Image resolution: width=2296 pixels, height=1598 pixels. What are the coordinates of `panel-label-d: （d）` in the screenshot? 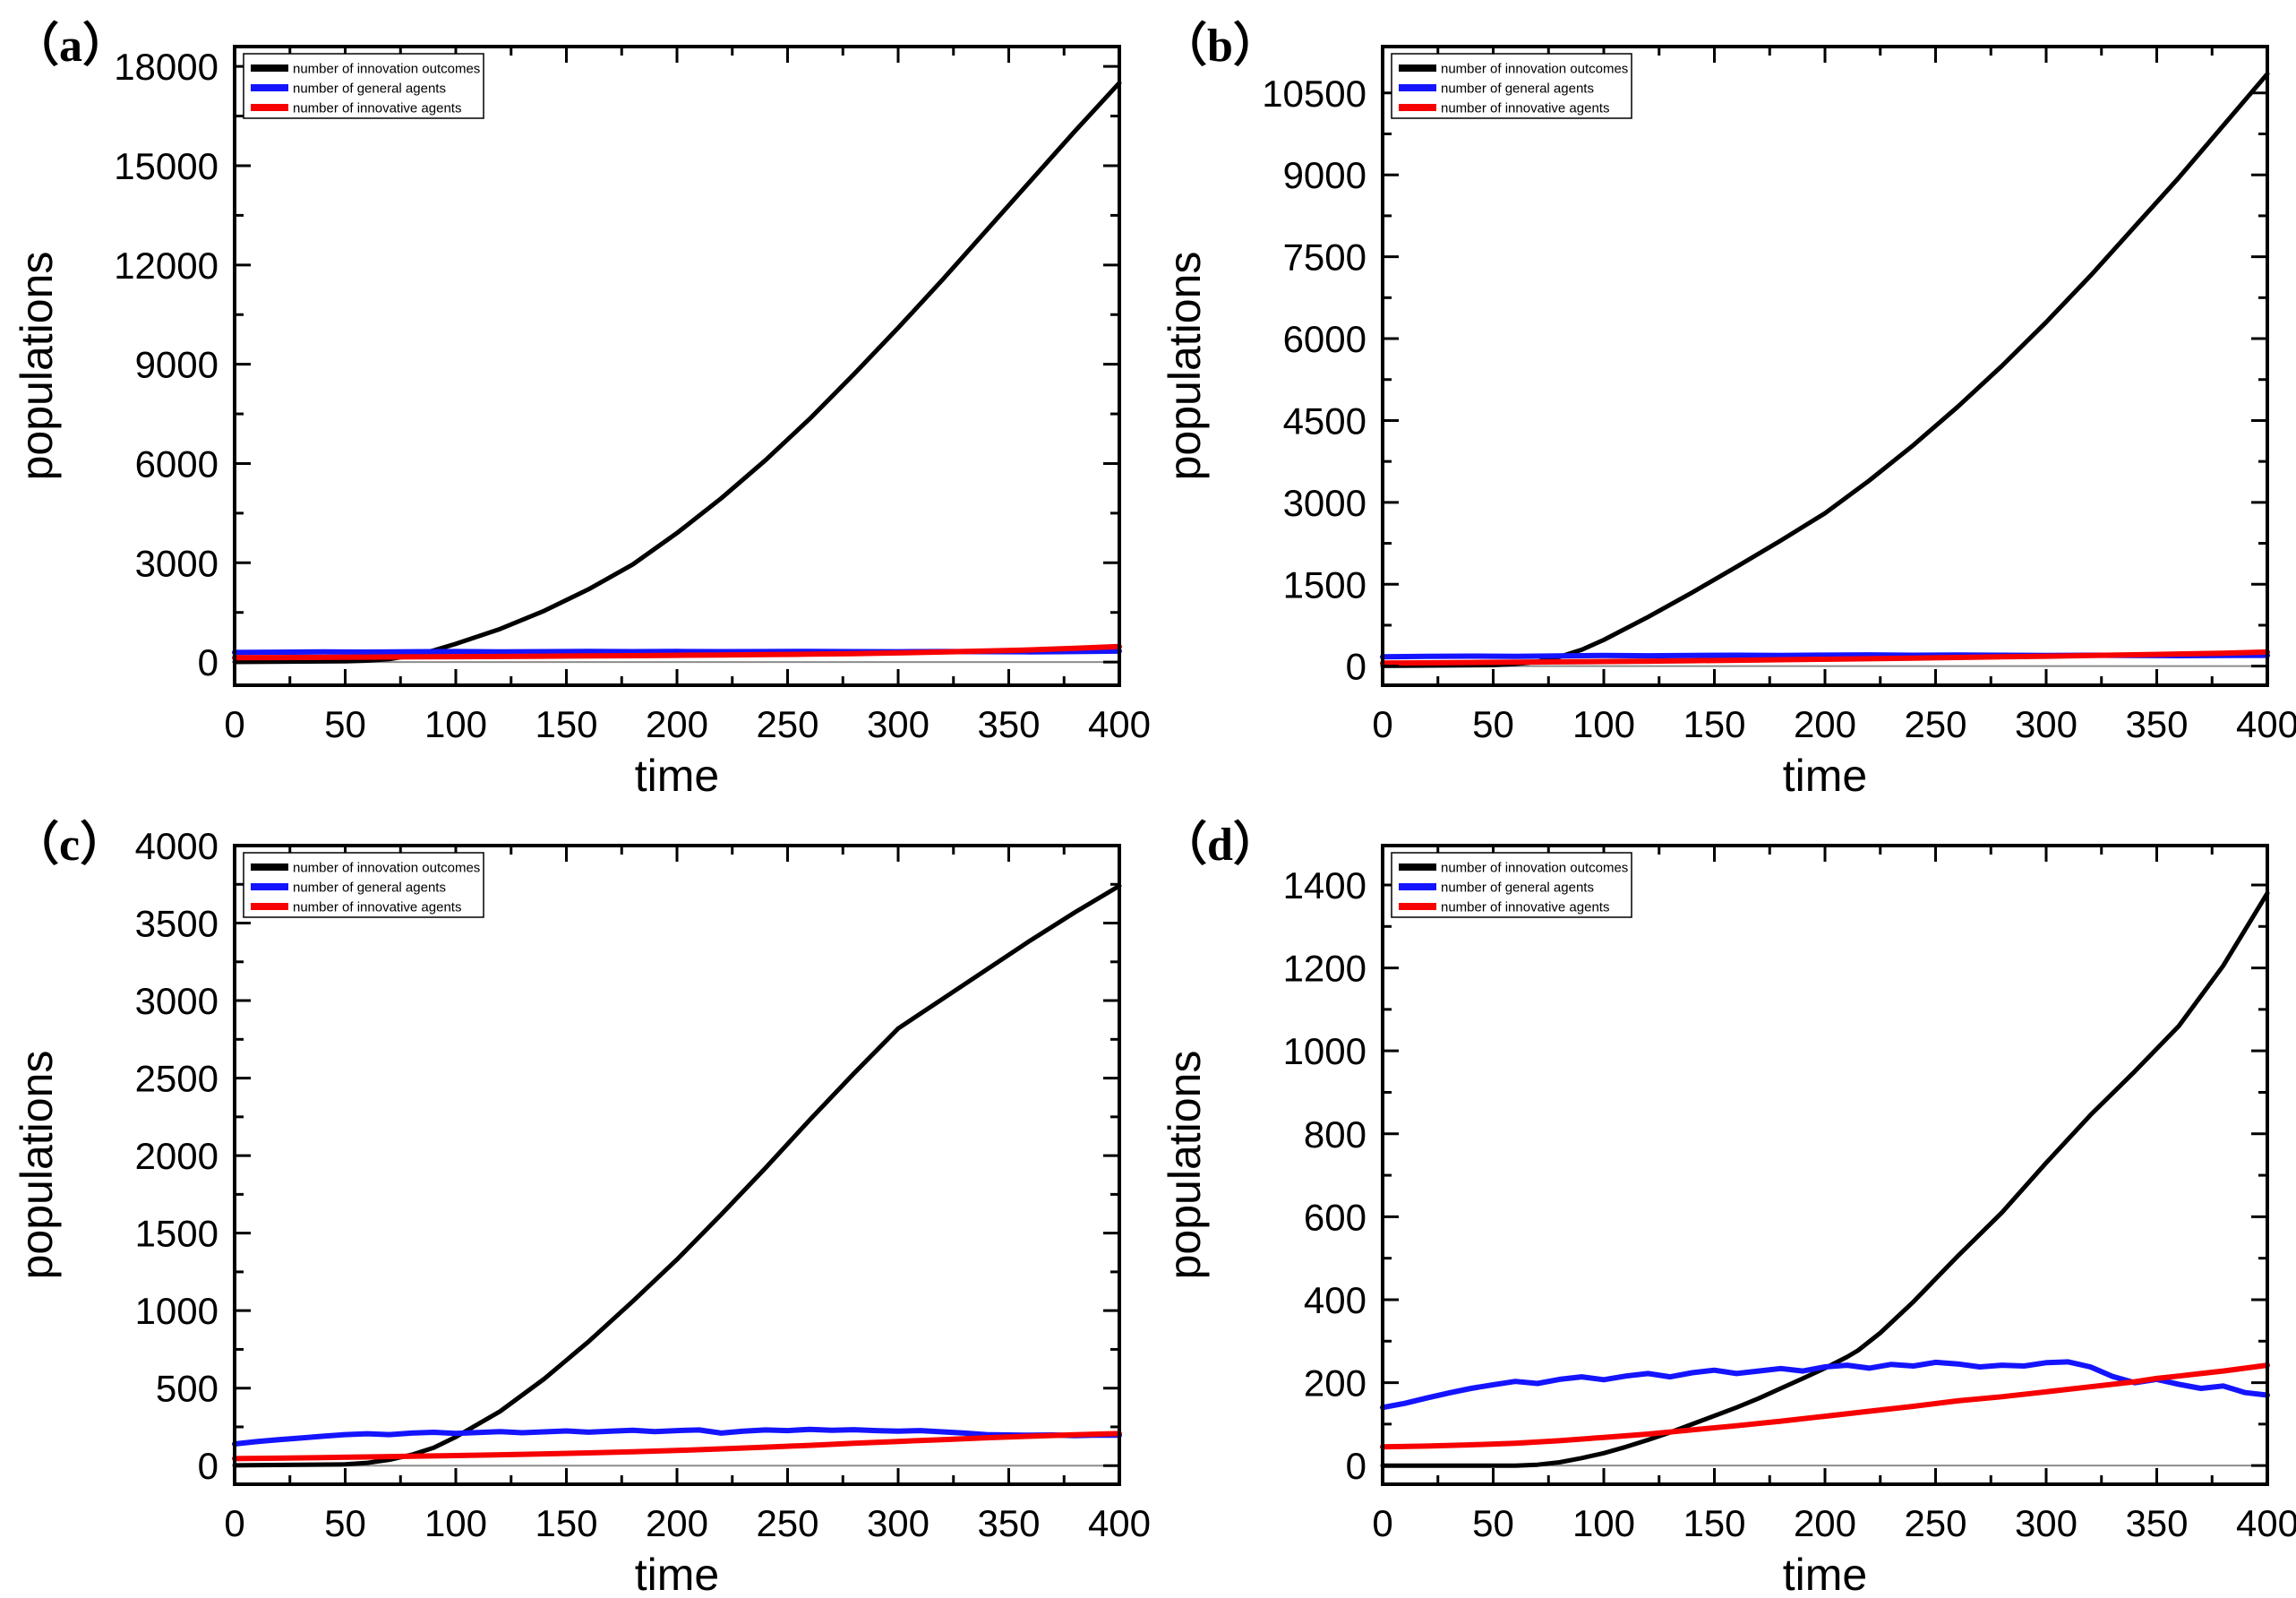 It's located at (1220, 845).